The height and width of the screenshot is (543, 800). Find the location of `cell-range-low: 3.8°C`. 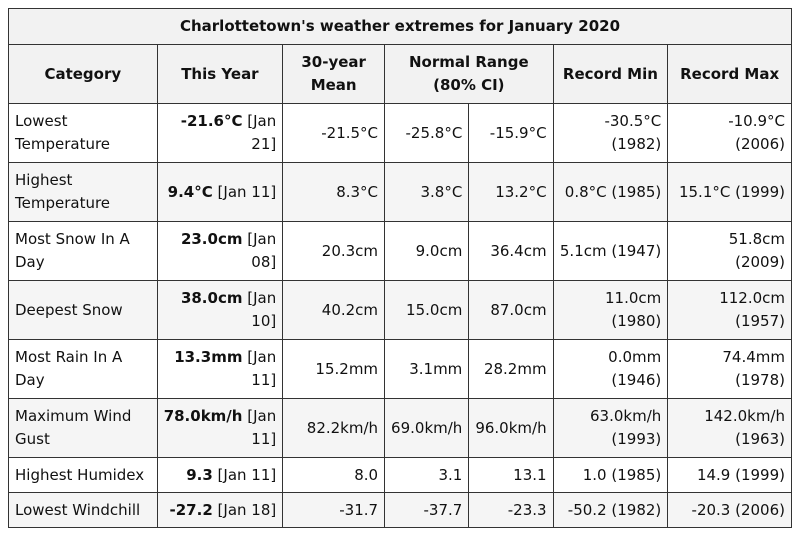

cell-range-low: 3.8°C is located at coordinates (427, 192).